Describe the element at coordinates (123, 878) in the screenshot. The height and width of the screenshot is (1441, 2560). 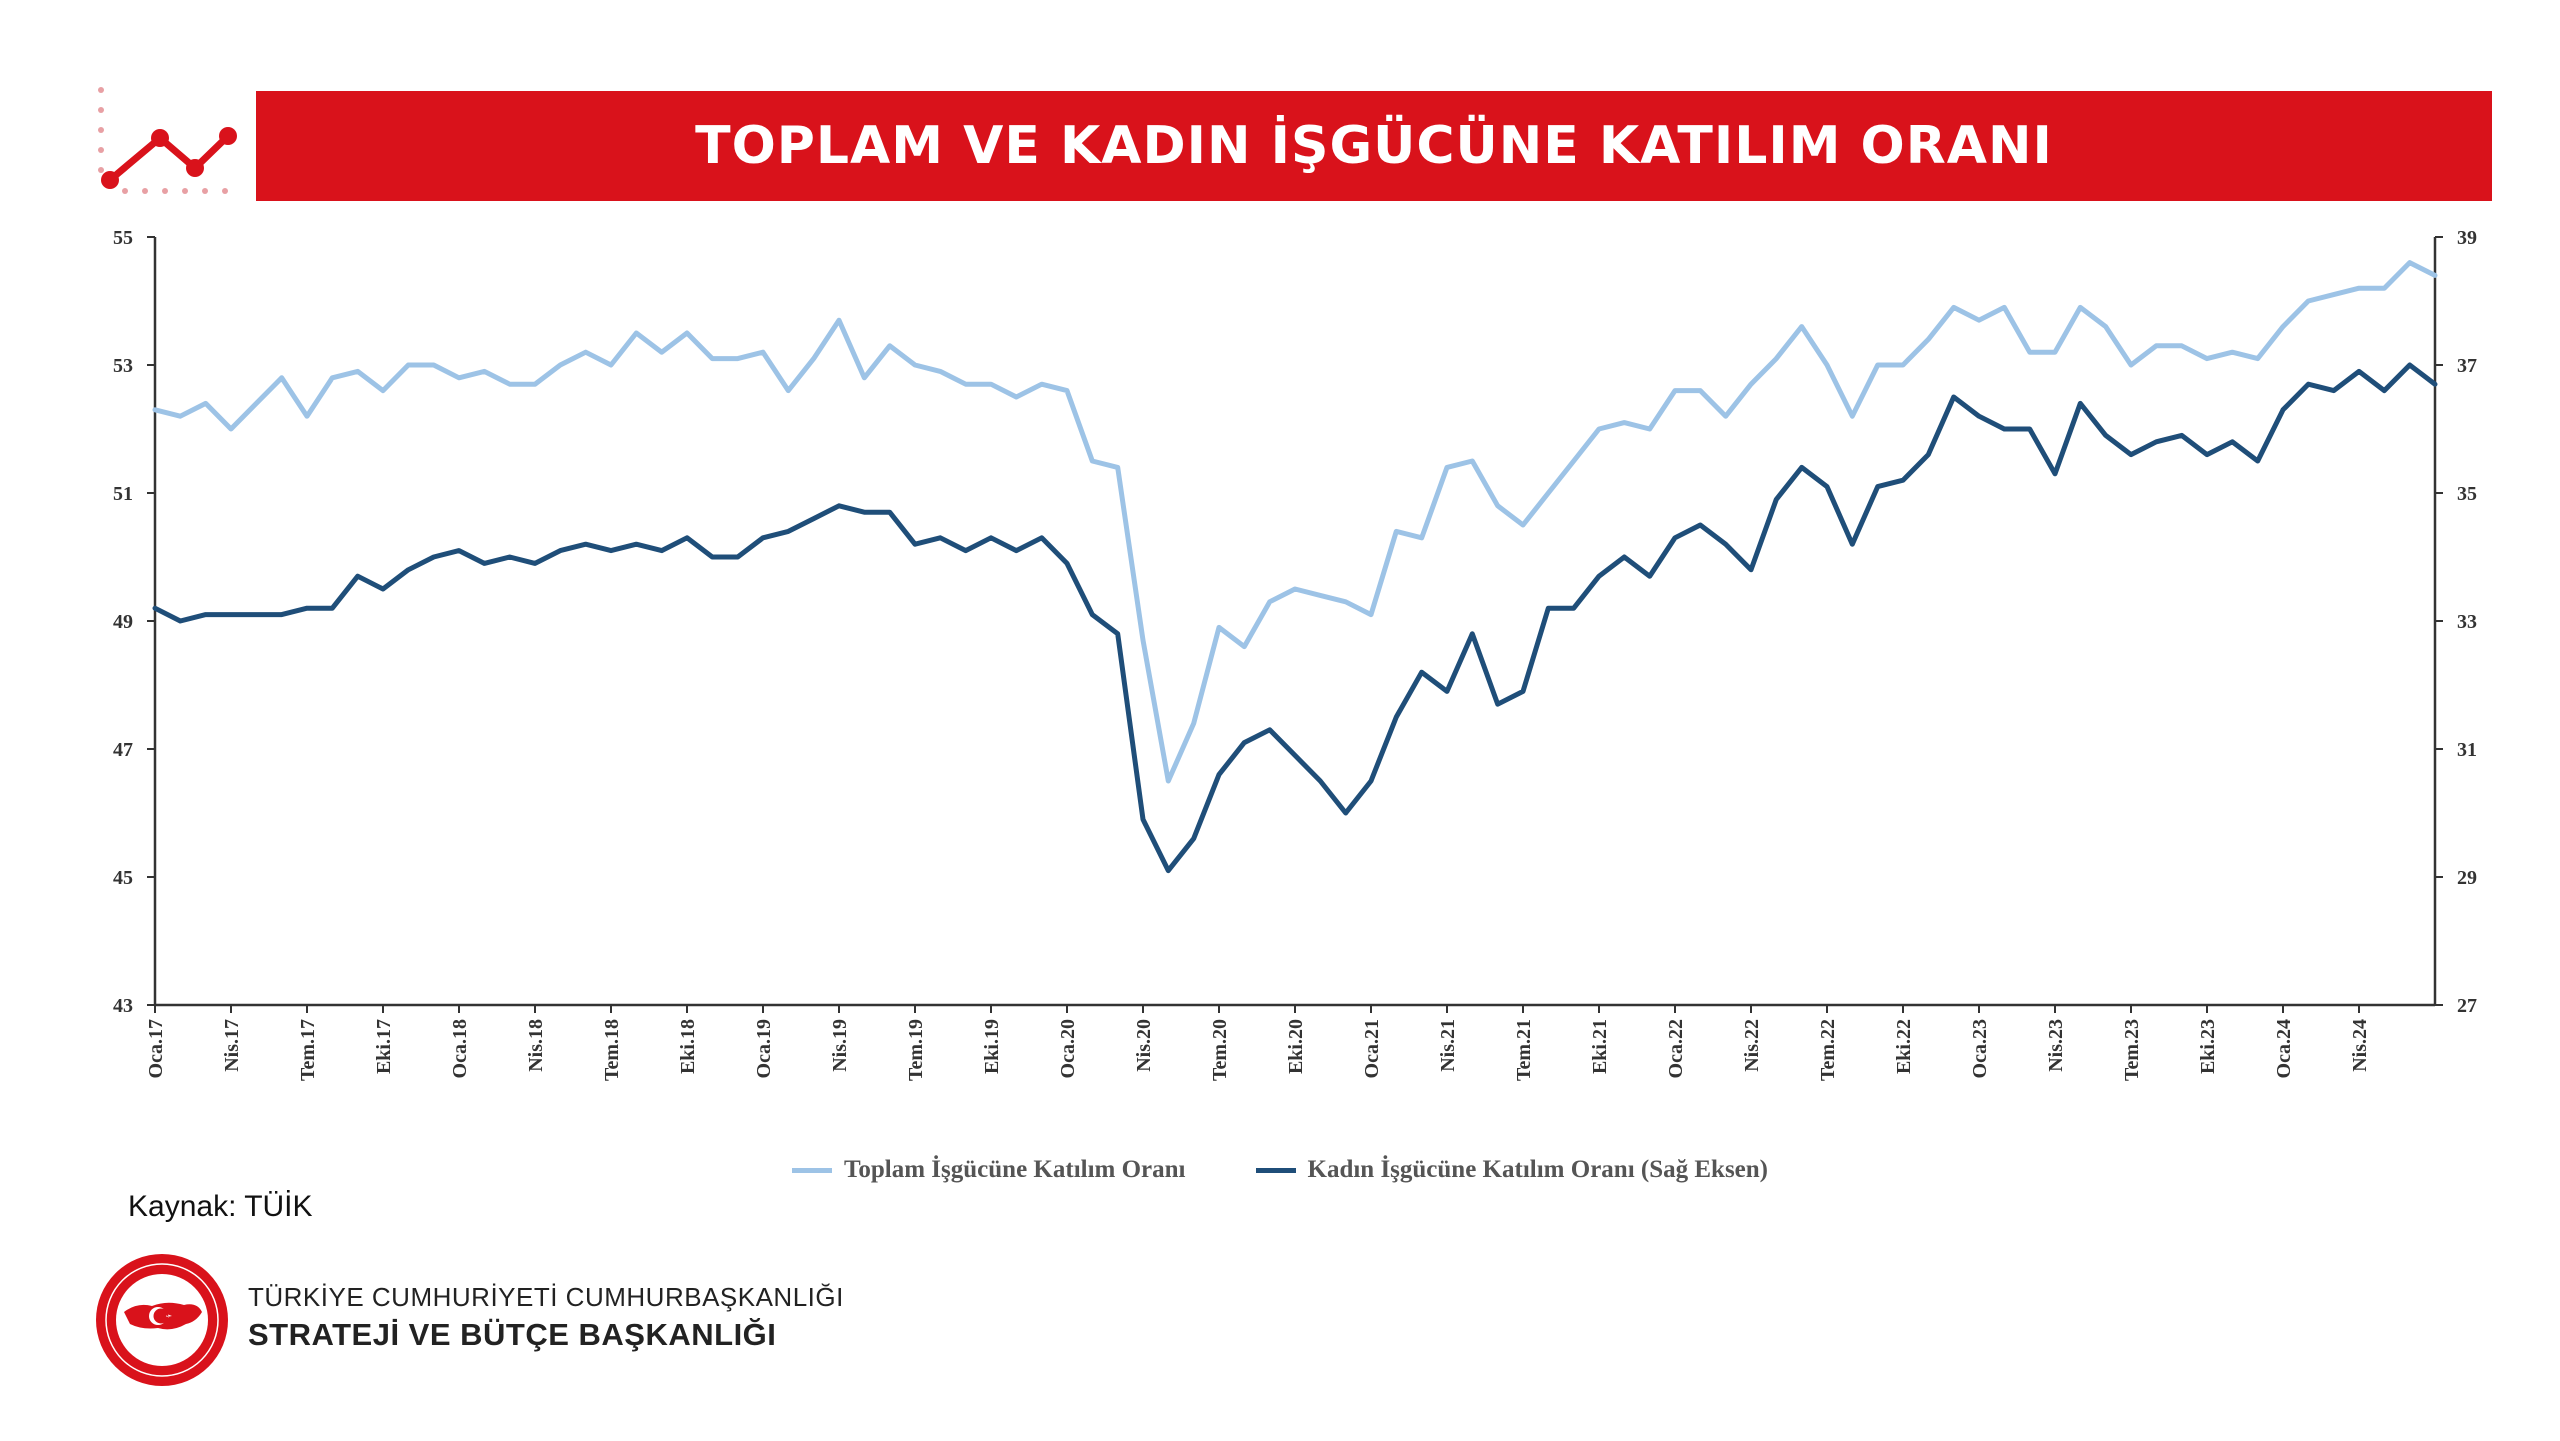
I see `y-left-tick-label: 45` at that location.